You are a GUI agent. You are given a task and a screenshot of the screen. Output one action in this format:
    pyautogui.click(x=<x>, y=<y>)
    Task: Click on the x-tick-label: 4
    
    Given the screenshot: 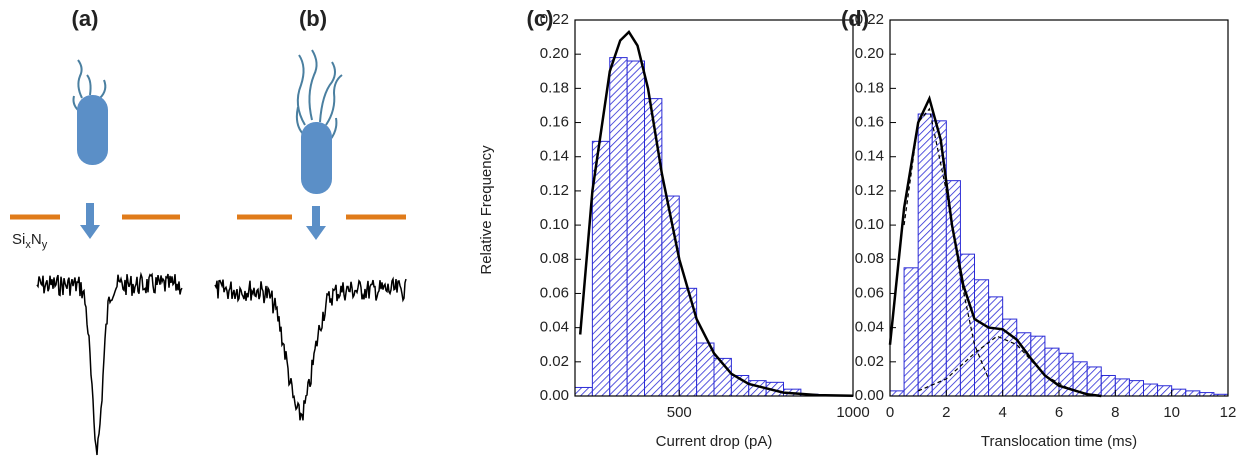 What is the action you would take?
    pyautogui.click(x=1002, y=412)
    